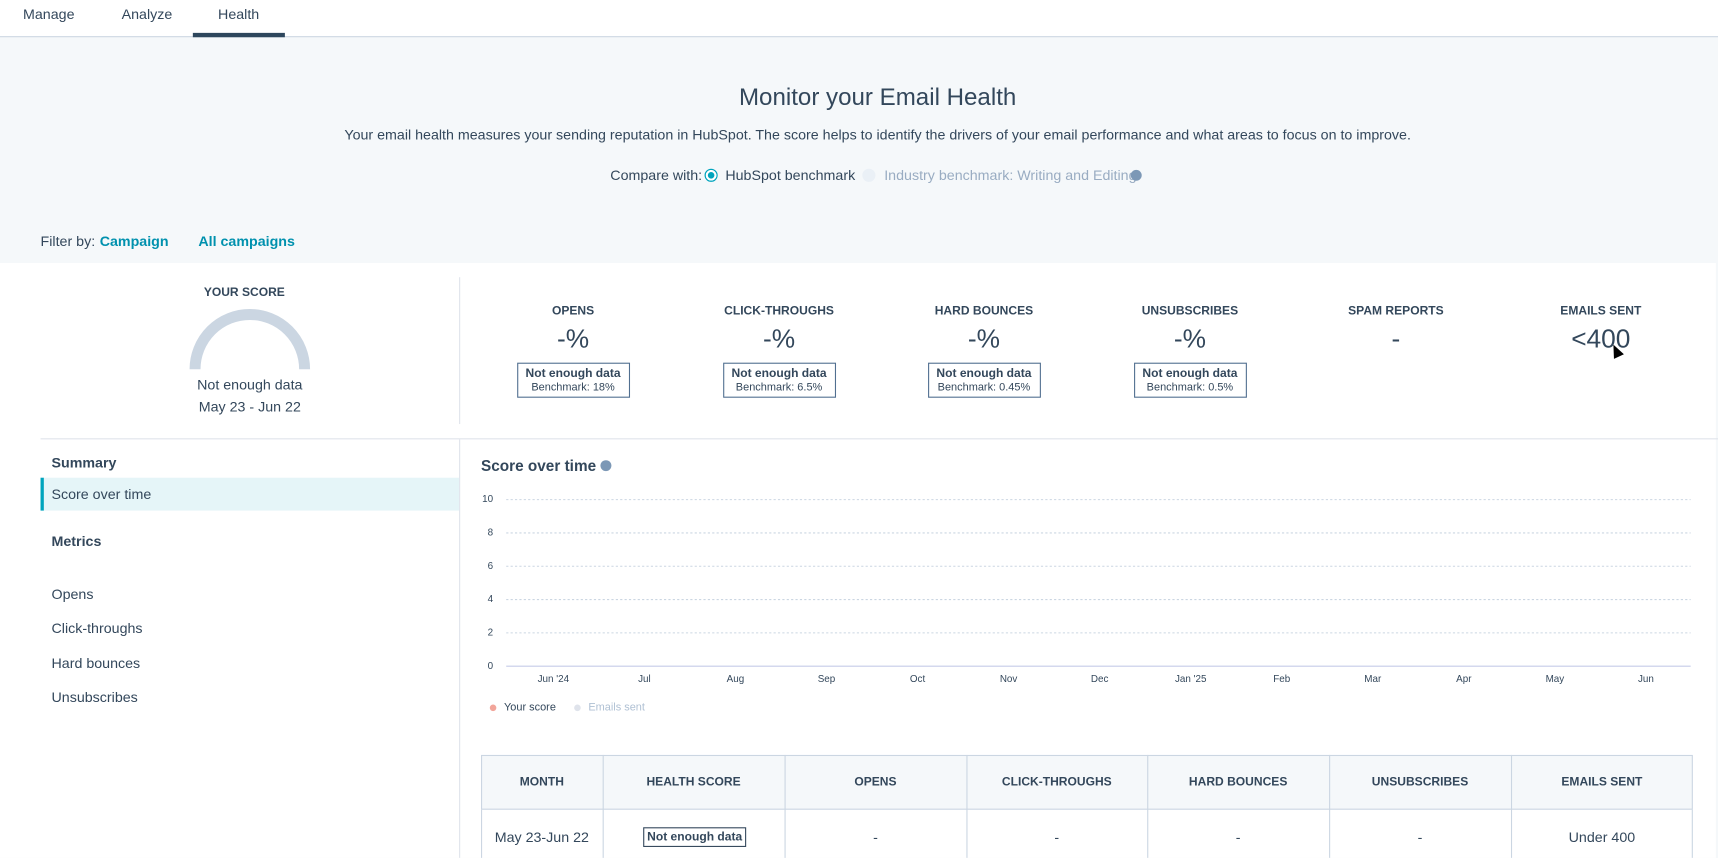  What do you see at coordinates (250, 339) in the screenshot?
I see `score-gauge` at bounding box center [250, 339].